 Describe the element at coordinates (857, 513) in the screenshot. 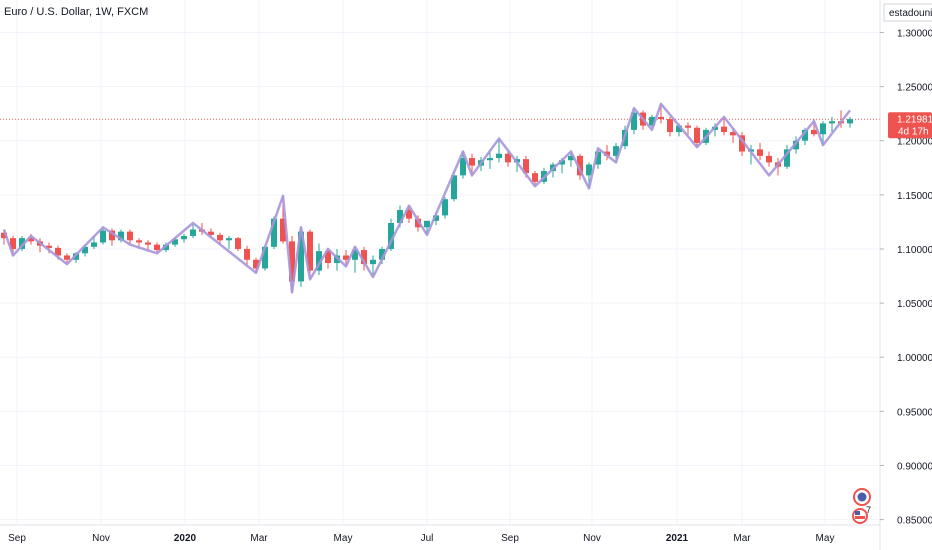

I see `us-flag-icon-canton` at that location.